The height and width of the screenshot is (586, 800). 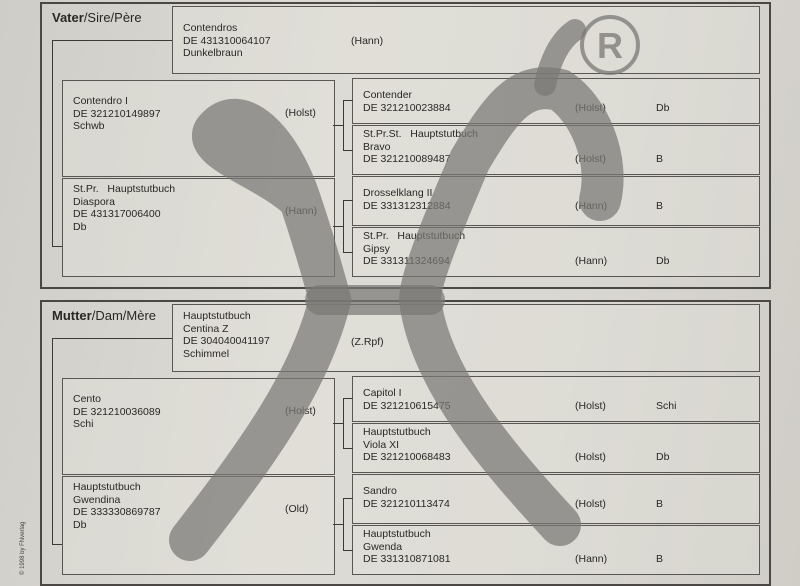 What do you see at coordinates (407, 445) in the screenshot?
I see `horse-info: Hauptstutbuch Viola XI DE 321210068483` at bounding box center [407, 445].